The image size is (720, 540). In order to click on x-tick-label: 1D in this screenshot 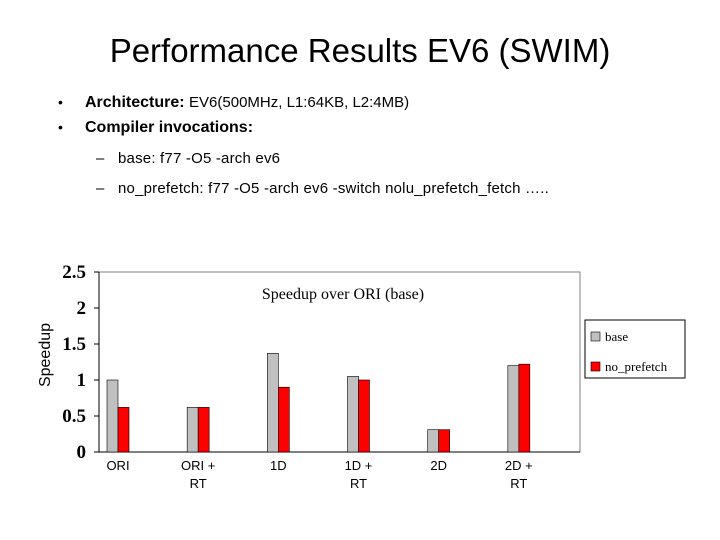, I will do `click(278, 465)`.